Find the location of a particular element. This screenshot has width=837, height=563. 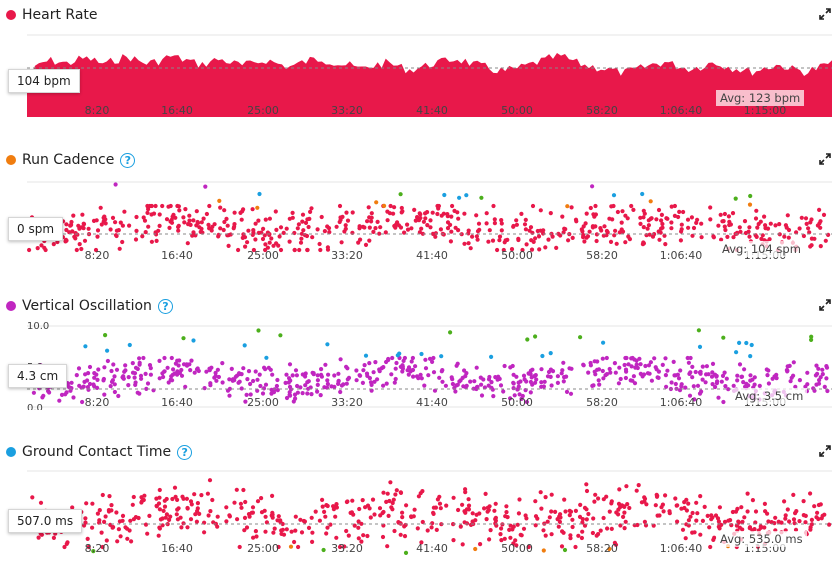

heart-rate-x-tick-label: 41:40 is located at coordinates (432, 110).